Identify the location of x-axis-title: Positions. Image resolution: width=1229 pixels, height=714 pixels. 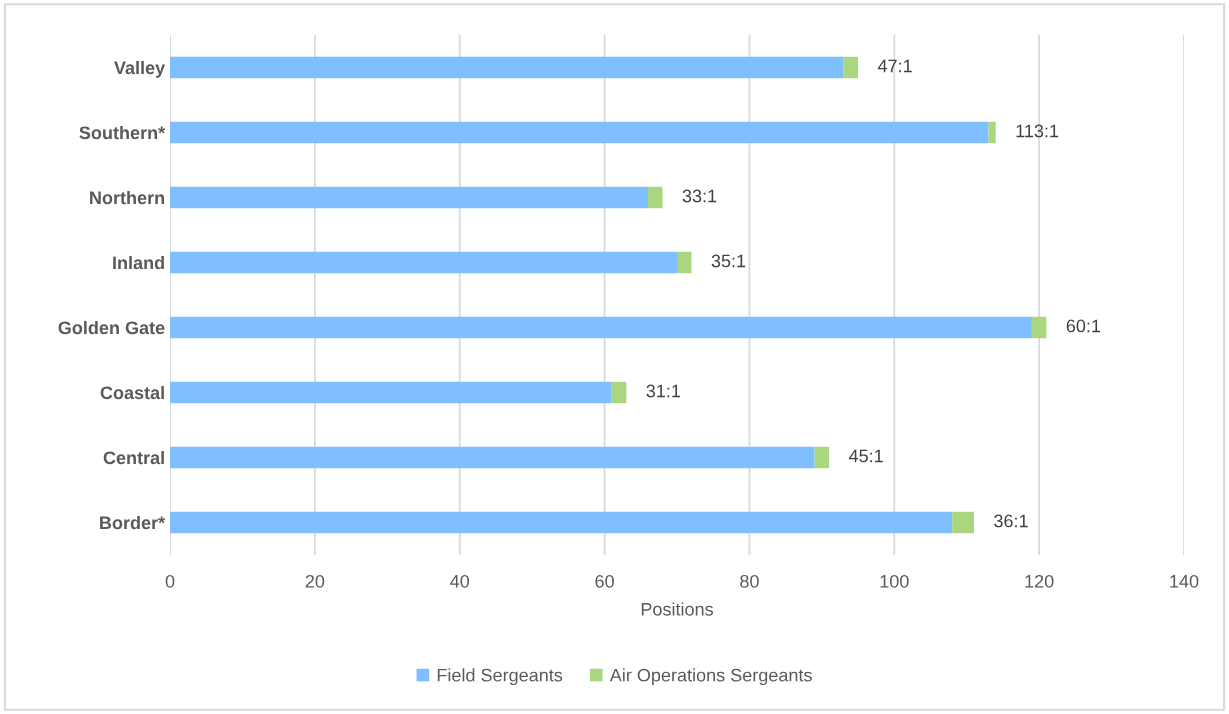
(677, 609).